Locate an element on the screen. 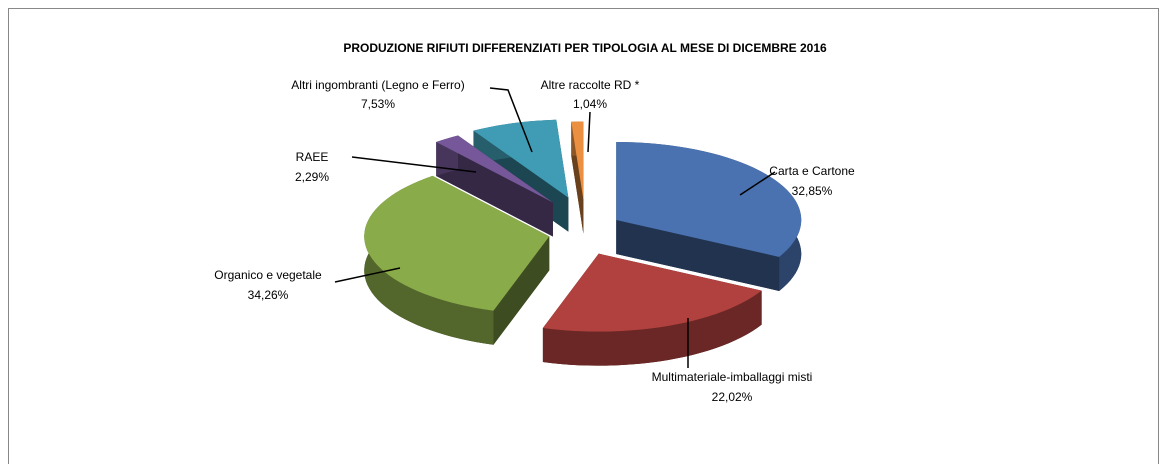  slice-value-label: 1,04% is located at coordinates (590, 104).